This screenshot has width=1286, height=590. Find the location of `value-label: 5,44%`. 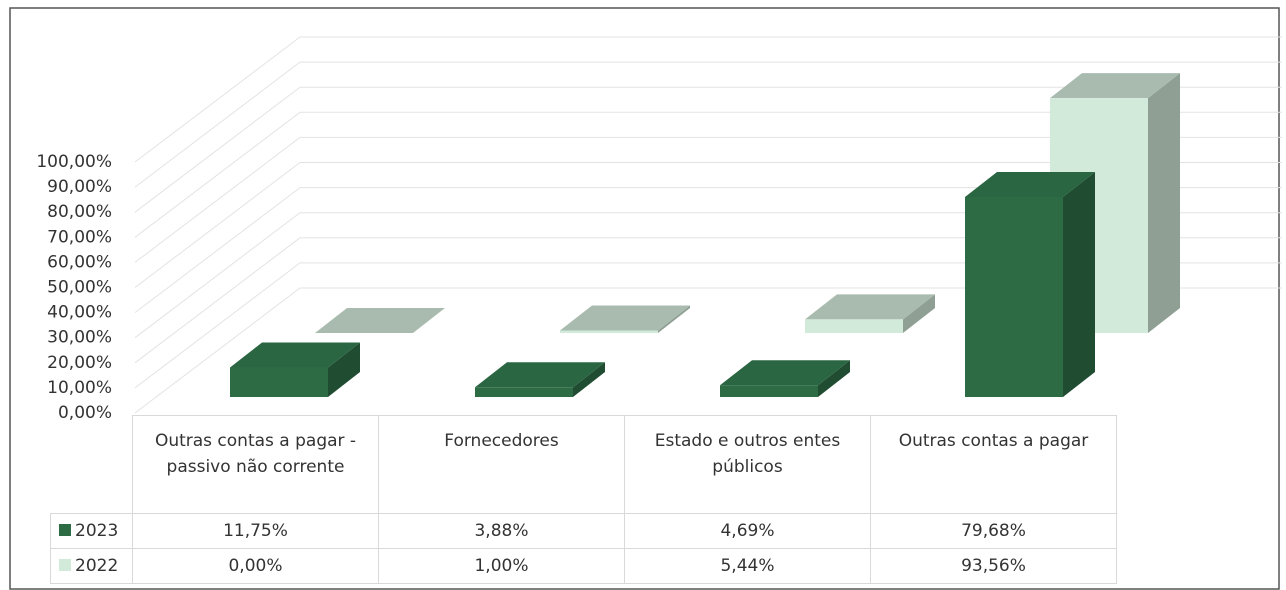

value-label: 5,44% is located at coordinates (747, 566).